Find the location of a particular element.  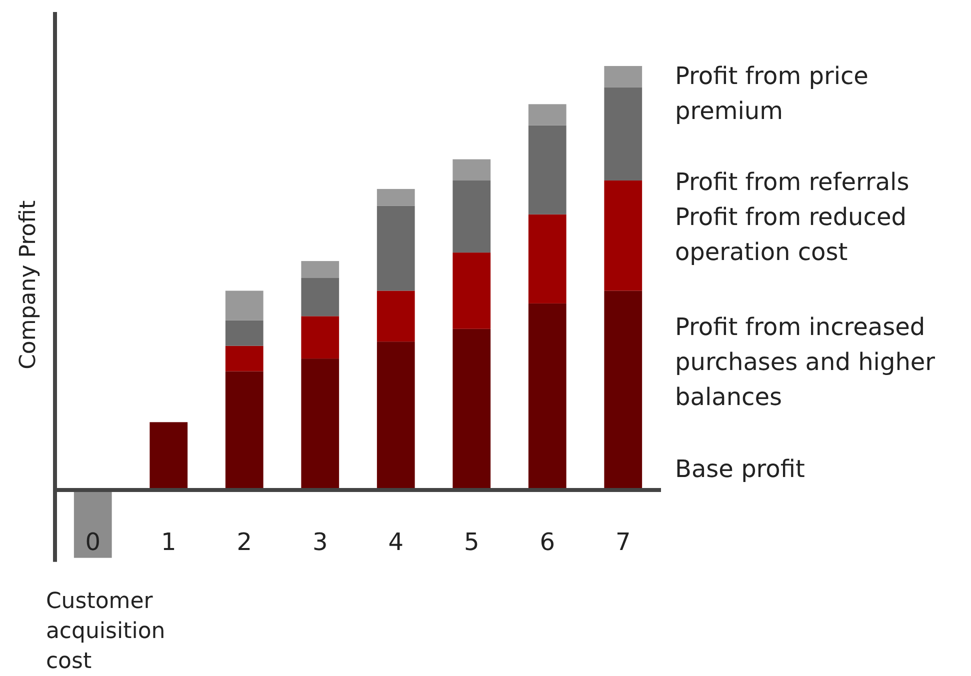

annotation: Customer acquisition cost is located at coordinates (106, 631).